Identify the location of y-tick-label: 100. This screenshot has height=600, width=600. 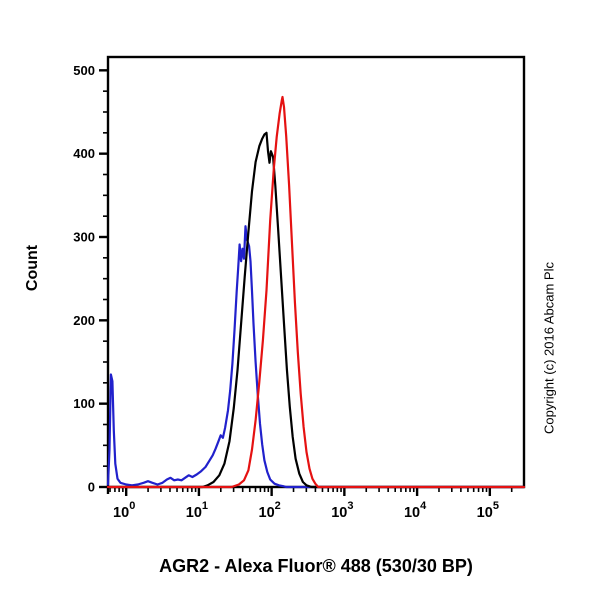
(84, 403).